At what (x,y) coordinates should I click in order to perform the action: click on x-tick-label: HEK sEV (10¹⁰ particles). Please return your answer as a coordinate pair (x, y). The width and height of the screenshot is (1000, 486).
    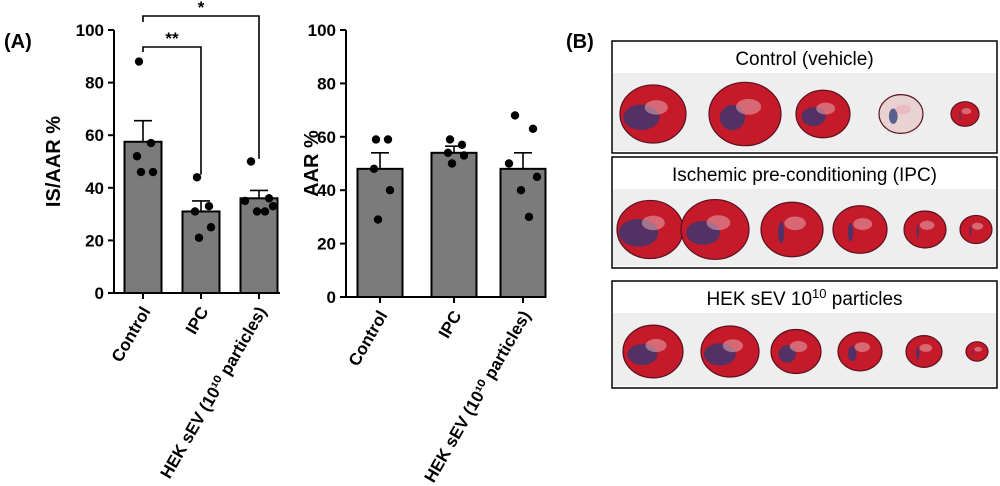
    Looking at the image, I should click on (214, 393).